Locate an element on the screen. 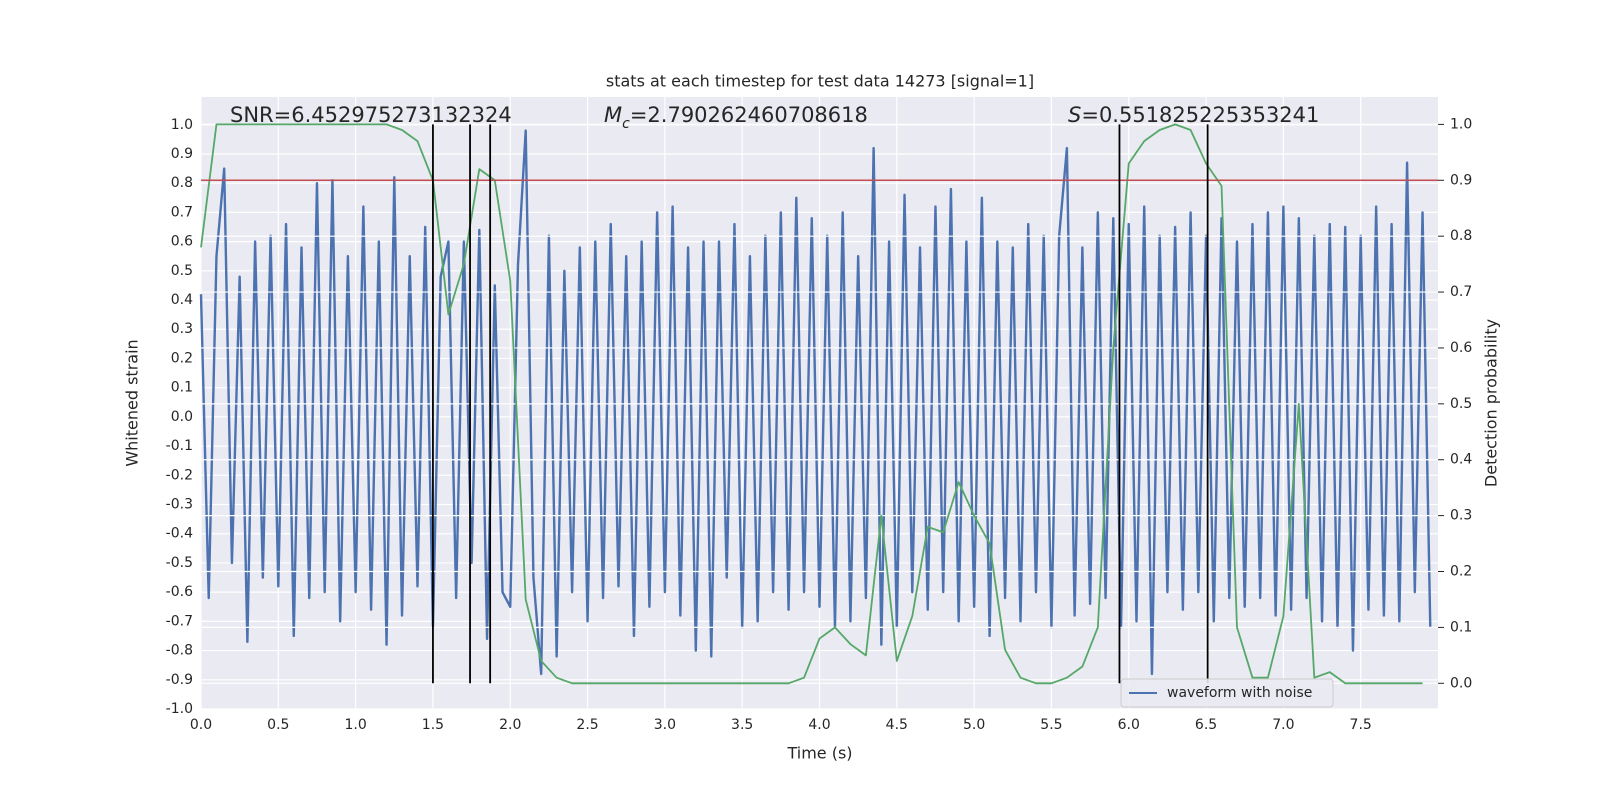 The width and height of the screenshot is (1600, 804). x-tick-label: 5.5 is located at coordinates (1051, 725).